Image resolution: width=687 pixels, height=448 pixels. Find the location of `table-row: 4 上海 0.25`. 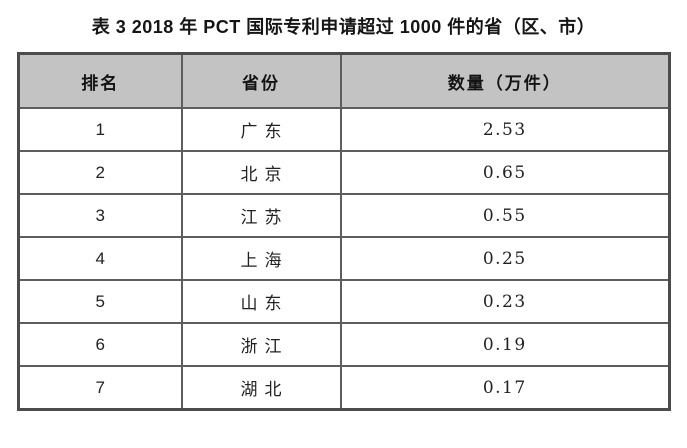

table-row: 4 上海 0.25 is located at coordinates (344, 258).